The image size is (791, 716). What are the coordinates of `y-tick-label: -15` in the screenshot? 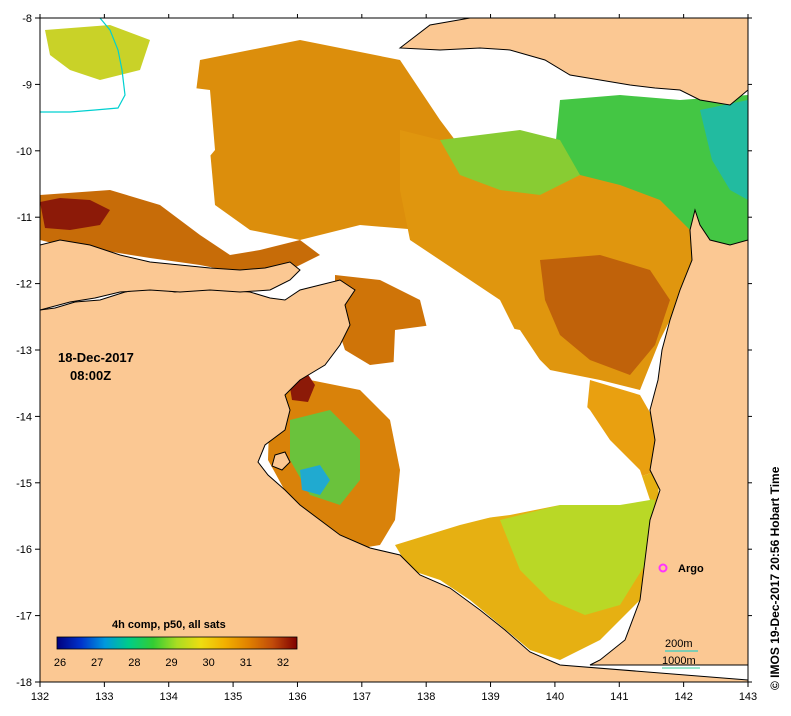 It's located at (24, 484).